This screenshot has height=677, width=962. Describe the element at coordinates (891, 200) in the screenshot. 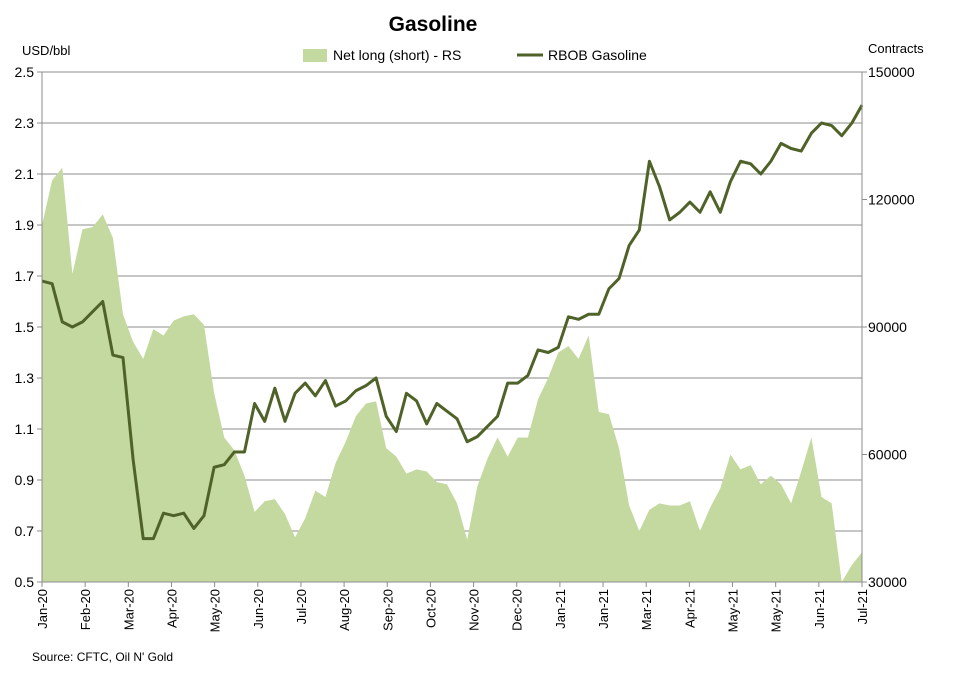

I see `right-tick-label: 120000` at that location.